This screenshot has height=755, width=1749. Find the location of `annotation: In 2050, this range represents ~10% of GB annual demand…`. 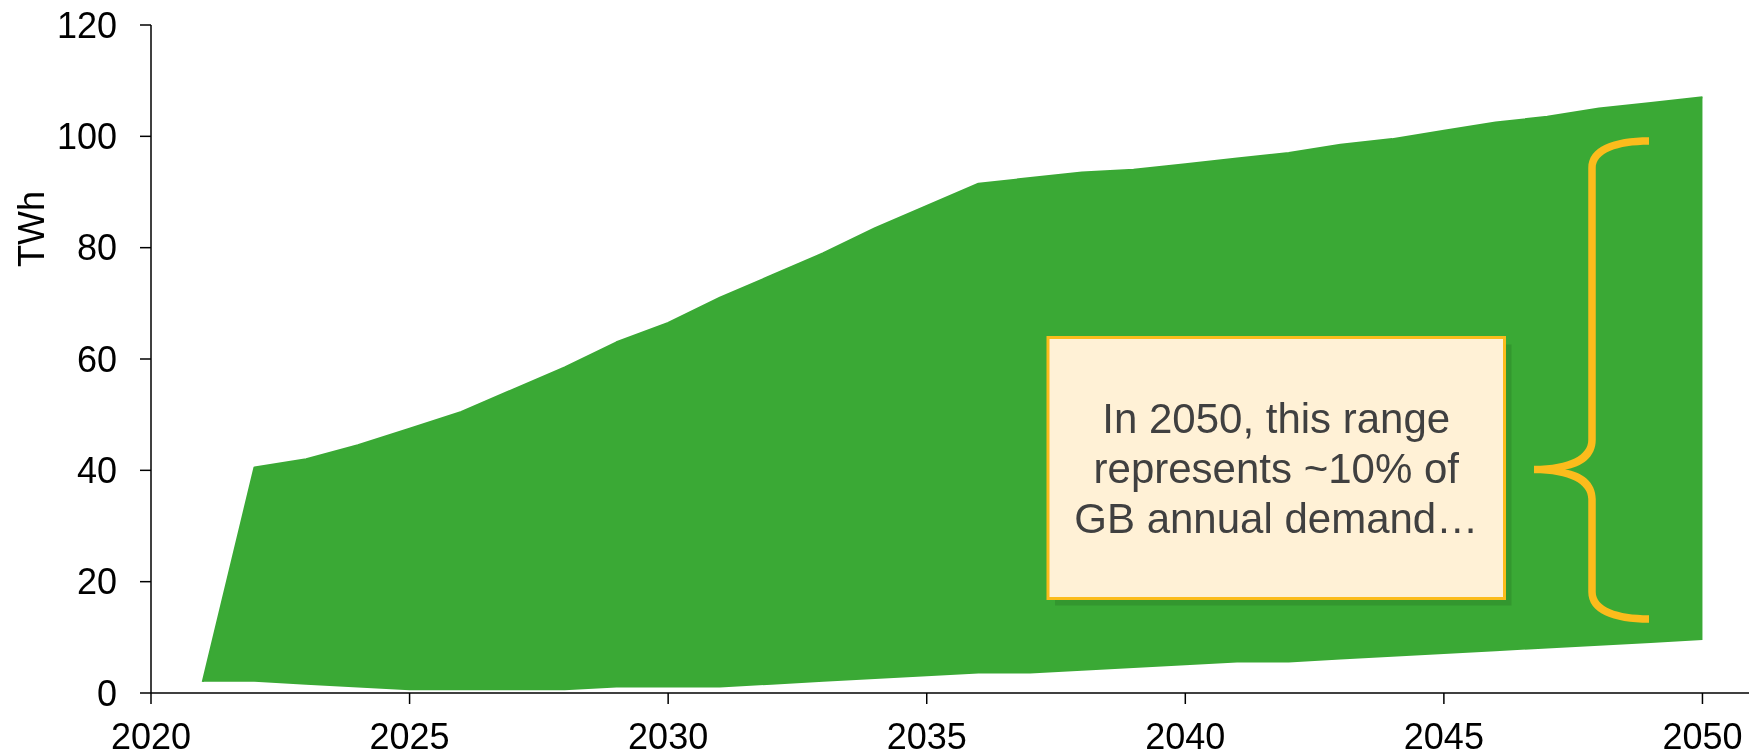

annotation: In 2050, this range represents ~10% of GB annual demand… is located at coordinates (1276, 468).